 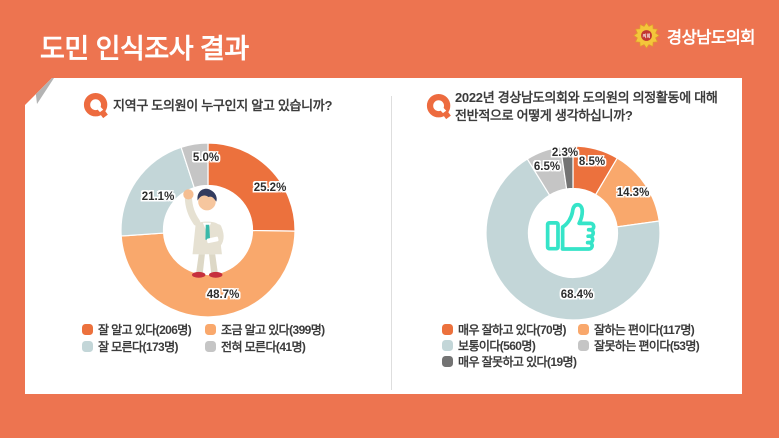 I want to click on person-raising-hand-icon, so click(x=203, y=233).